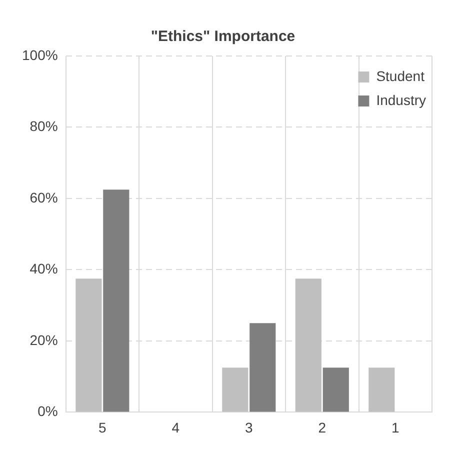  Describe the element at coordinates (44, 126) in the screenshot. I see `y-tick-label: 80%` at that location.